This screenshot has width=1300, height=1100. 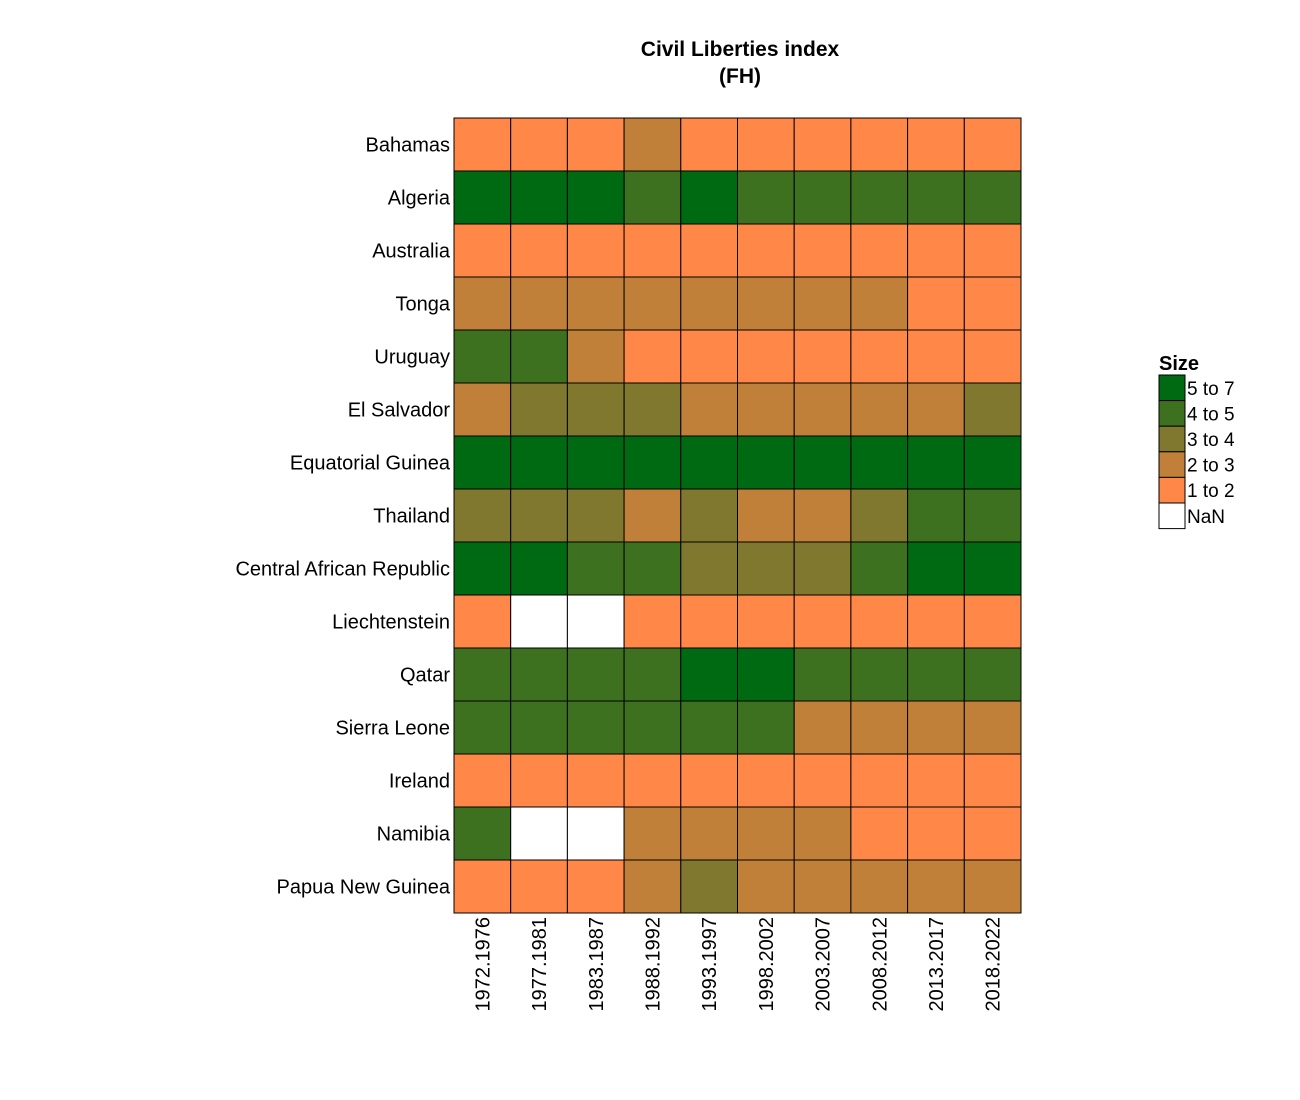 What do you see at coordinates (824, 964) in the screenshot?
I see `column-label: 2003.2007` at bounding box center [824, 964].